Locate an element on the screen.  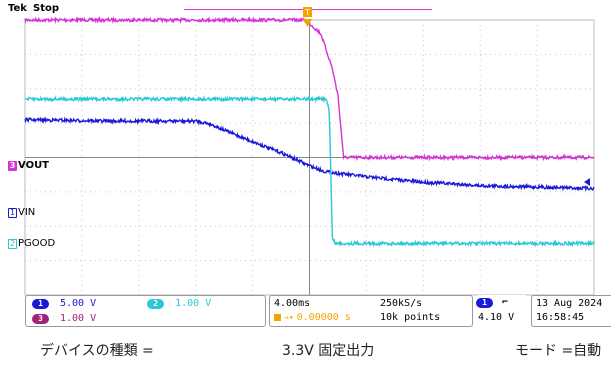
channel-1-marker: 1 VIN is located at coordinates (22, 212).